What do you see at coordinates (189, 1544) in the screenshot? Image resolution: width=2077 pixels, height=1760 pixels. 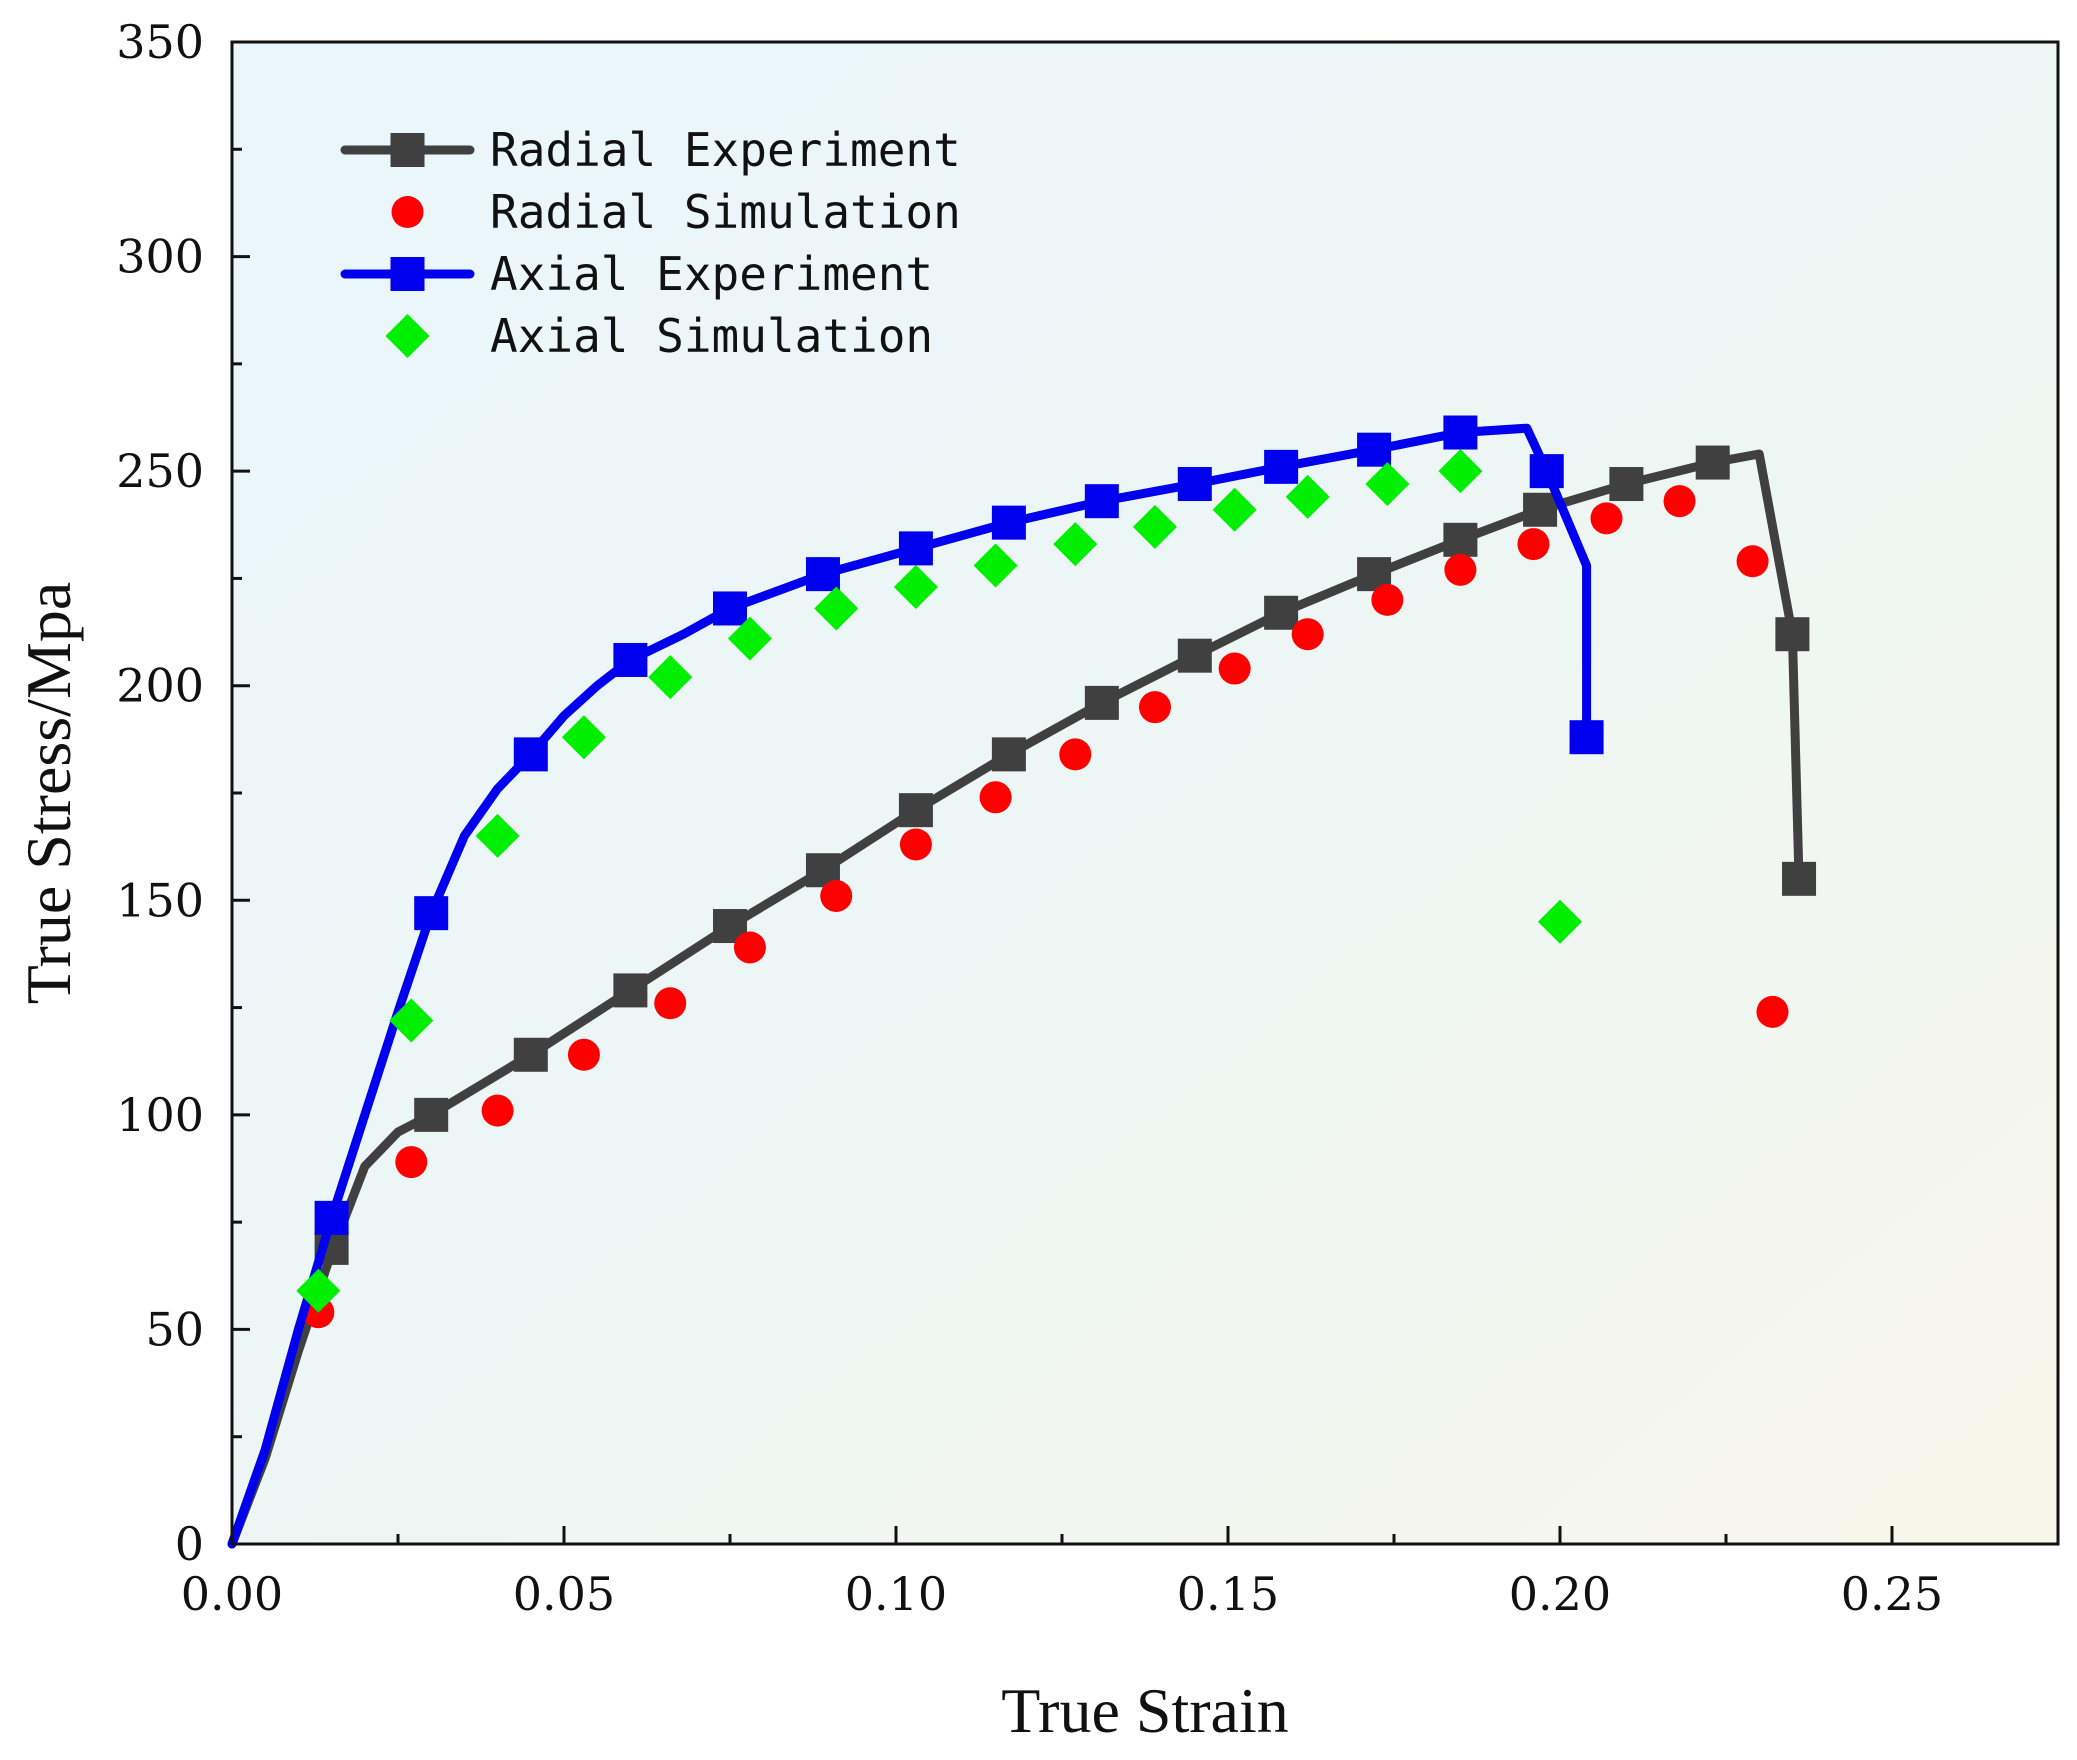 I see `y-tick-label: 0` at bounding box center [189, 1544].